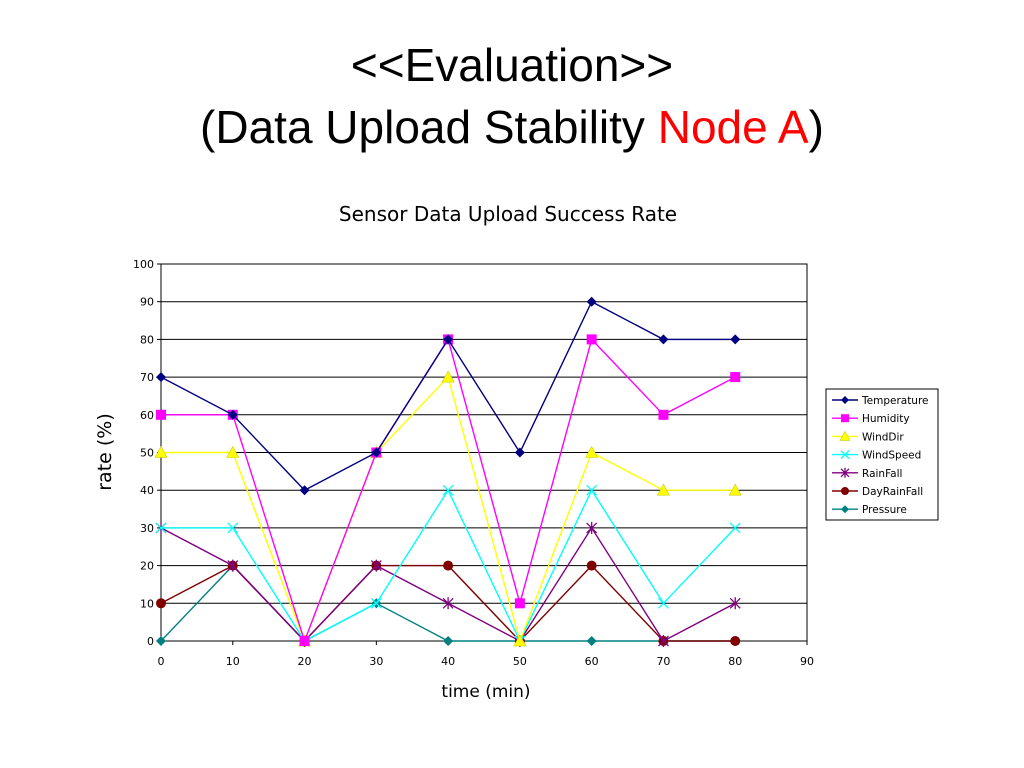 The width and height of the screenshot is (1024, 768). What do you see at coordinates (147, 603) in the screenshot?
I see `y-tick-label: 10` at bounding box center [147, 603].